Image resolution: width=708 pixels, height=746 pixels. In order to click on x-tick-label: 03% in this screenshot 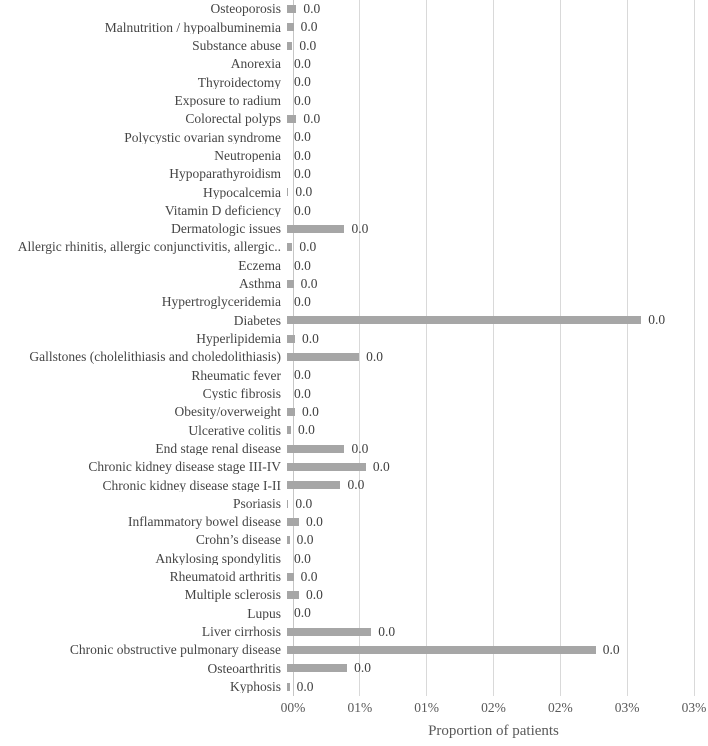, I will do `click(694, 707)`.